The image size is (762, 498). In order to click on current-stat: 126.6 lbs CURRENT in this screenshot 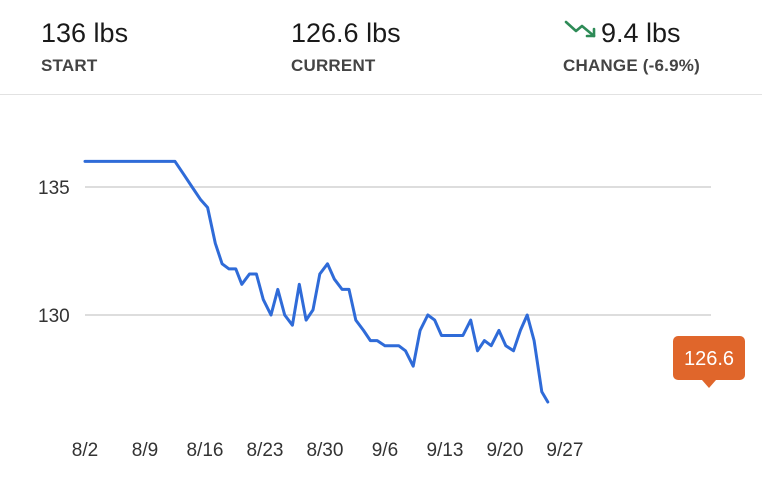, I will do `click(346, 46)`.